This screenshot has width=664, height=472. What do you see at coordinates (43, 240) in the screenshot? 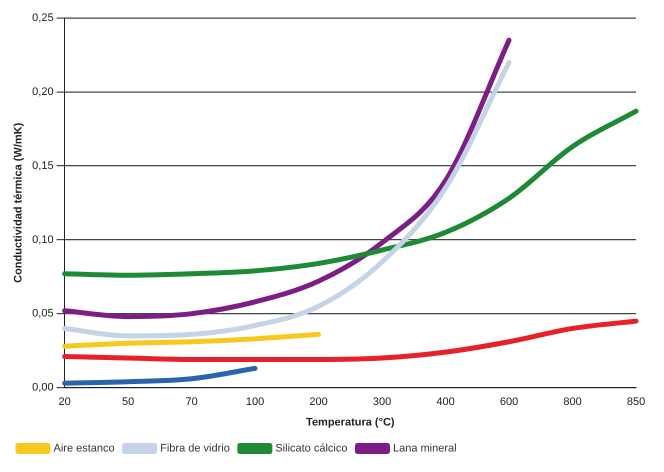
I see `y-tick-label: 0,10` at bounding box center [43, 240].